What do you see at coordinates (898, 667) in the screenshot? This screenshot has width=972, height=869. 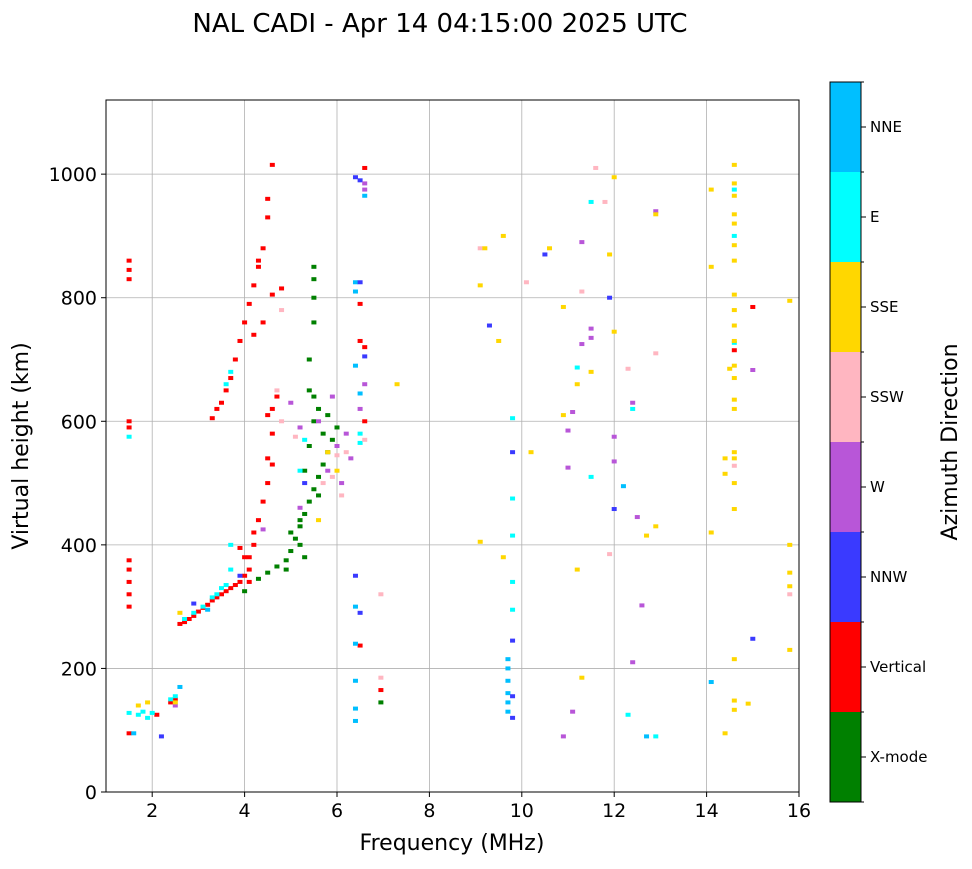 I see `colorbar-tick-label: Vertical` at bounding box center [898, 667].